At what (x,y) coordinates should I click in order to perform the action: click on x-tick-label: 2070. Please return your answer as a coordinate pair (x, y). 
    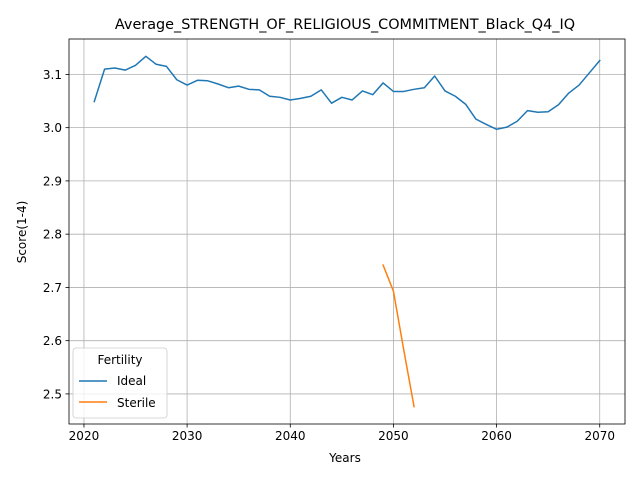
    Looking at the image, I should click on (599, 436).